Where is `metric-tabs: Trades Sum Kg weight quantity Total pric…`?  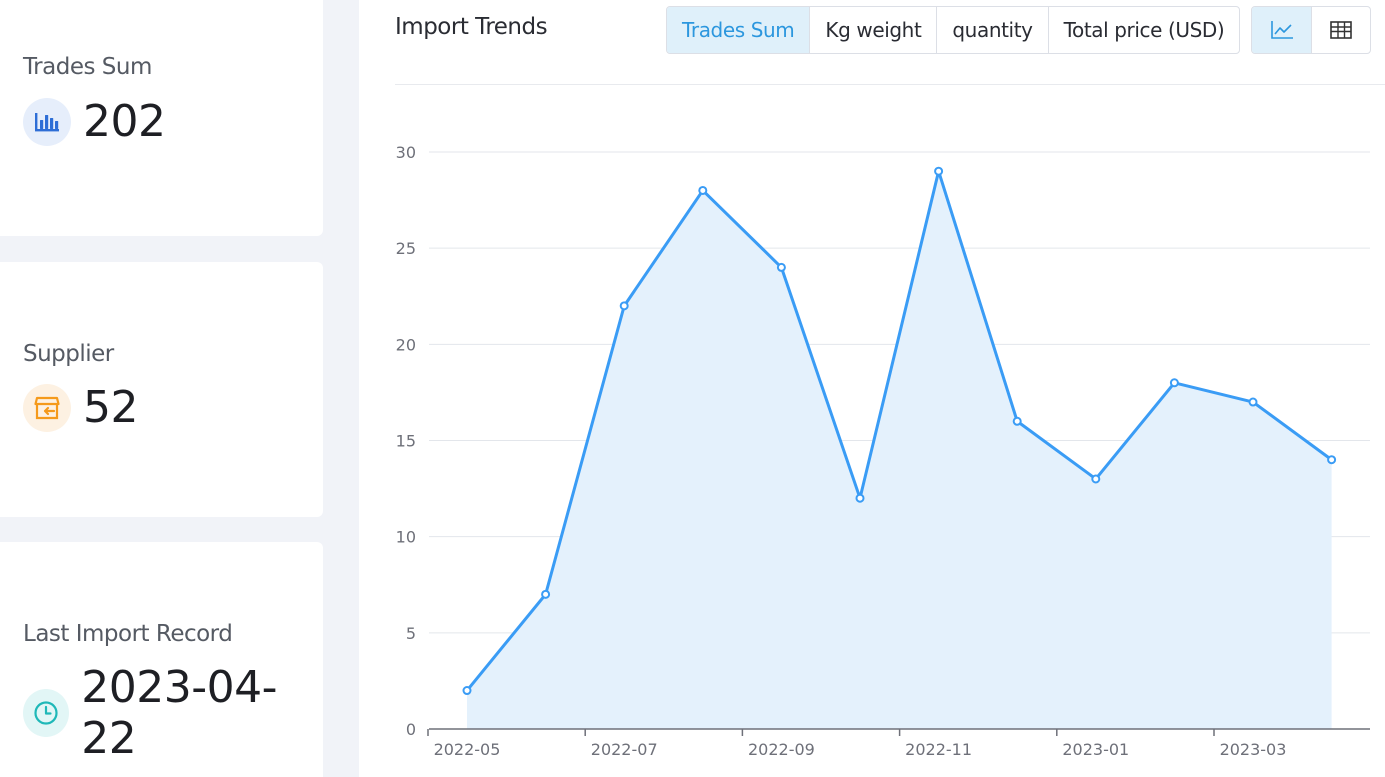 metric-tabs: Trades Sum Kg weight quantity Total pric… is located at coordinates (953, 30).